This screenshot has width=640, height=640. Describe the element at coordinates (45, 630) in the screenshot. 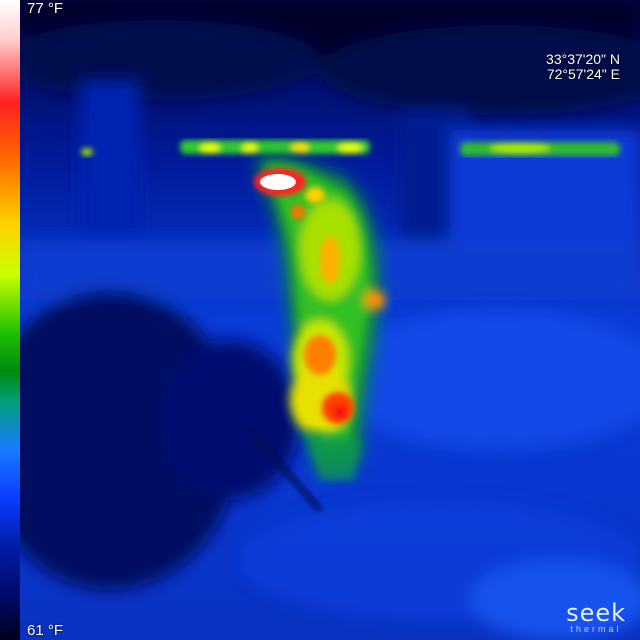

I see `min-temperature-label: 61 °F` at that location.